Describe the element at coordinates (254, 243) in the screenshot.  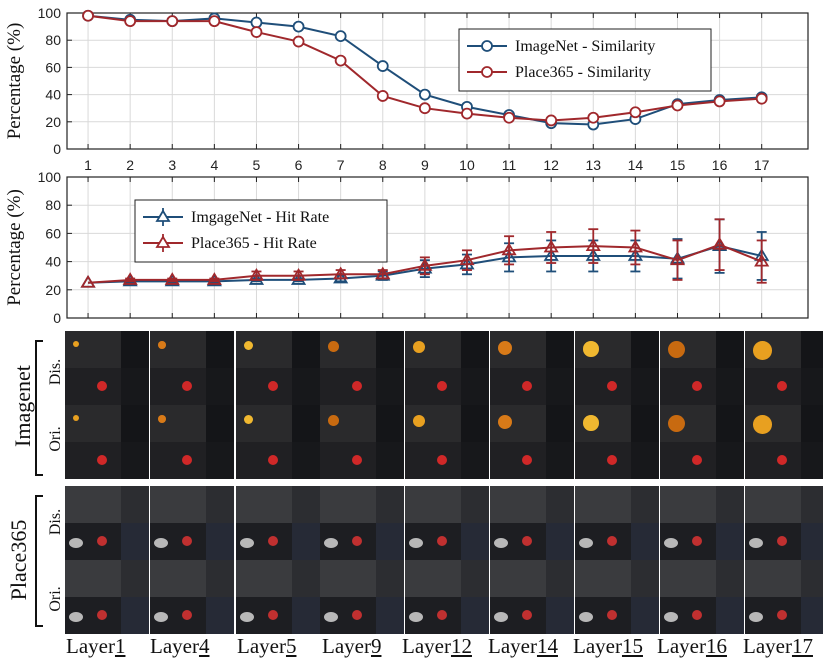
I see `legend-label: Place365 - Hit Rate` at that location.